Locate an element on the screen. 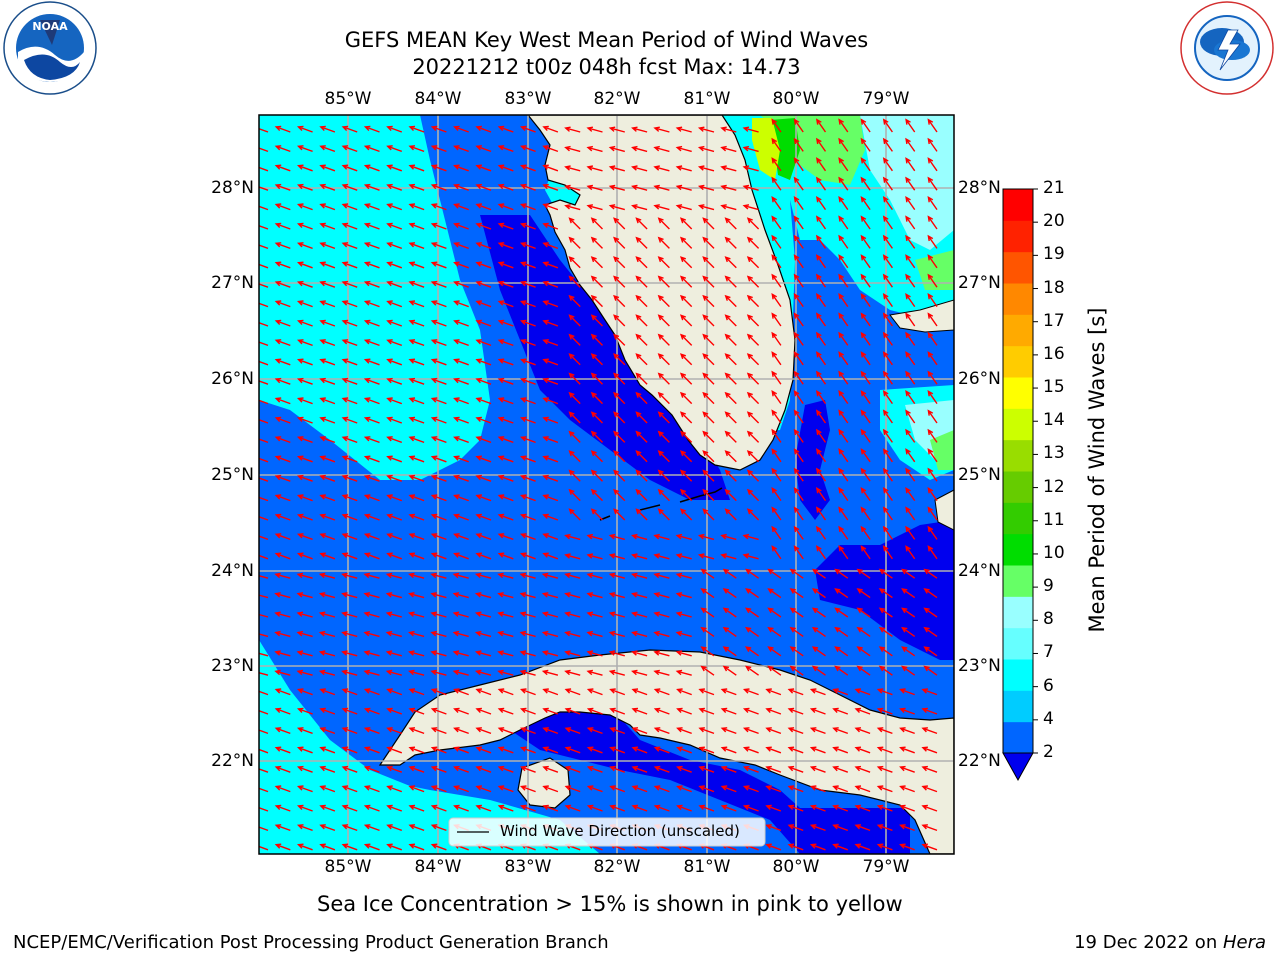 The height and width of the screenshot is (960, 1280). colorbar-tick-label: 7 is located at coordinates (1048, 652).